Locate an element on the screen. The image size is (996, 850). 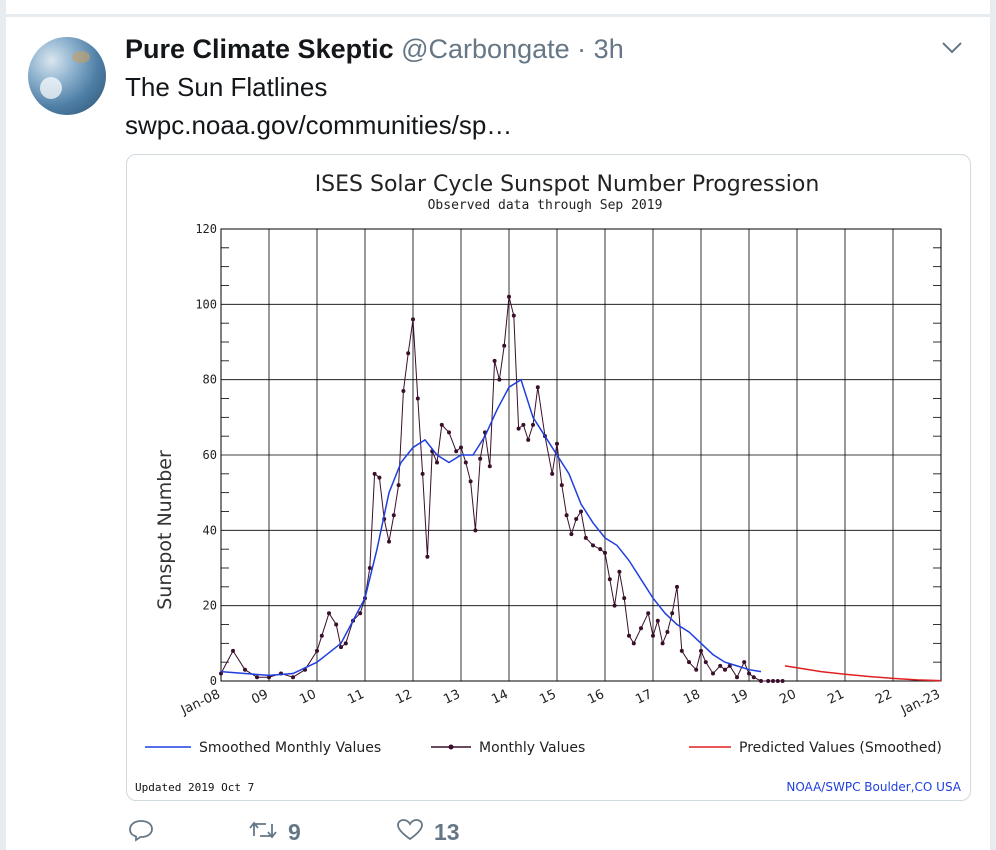
predicted-values-smoothed-line is located at coordinates (863, 673).